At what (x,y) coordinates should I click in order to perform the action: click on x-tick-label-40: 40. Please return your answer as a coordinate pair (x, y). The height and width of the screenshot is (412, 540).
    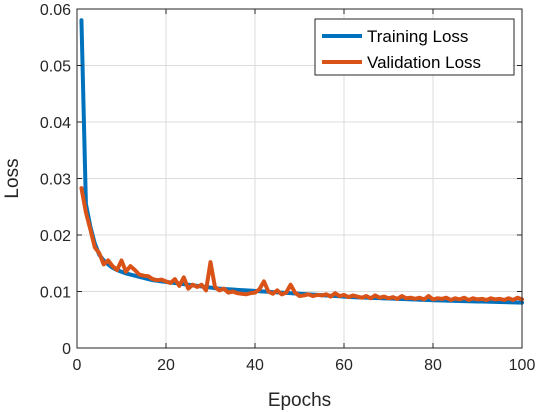
    Looking at the image, I should click on (255, 365).